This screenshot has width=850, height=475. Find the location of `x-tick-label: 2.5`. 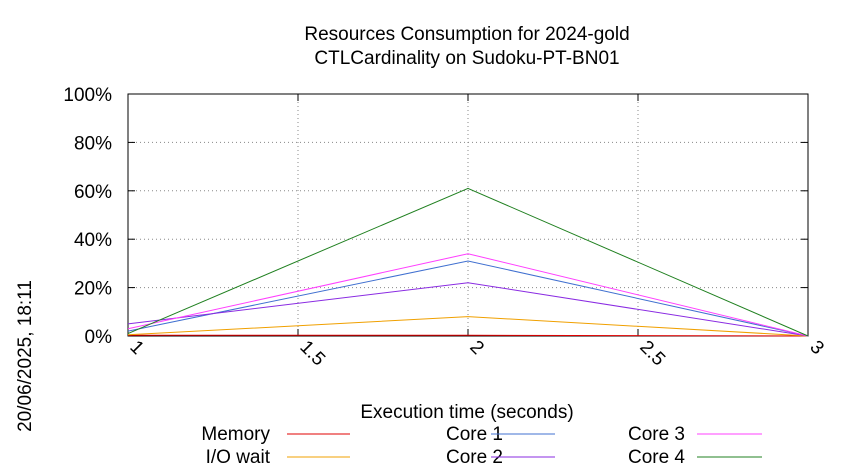

x-tick-label: 2.5 is located at coordinates (652, 354).